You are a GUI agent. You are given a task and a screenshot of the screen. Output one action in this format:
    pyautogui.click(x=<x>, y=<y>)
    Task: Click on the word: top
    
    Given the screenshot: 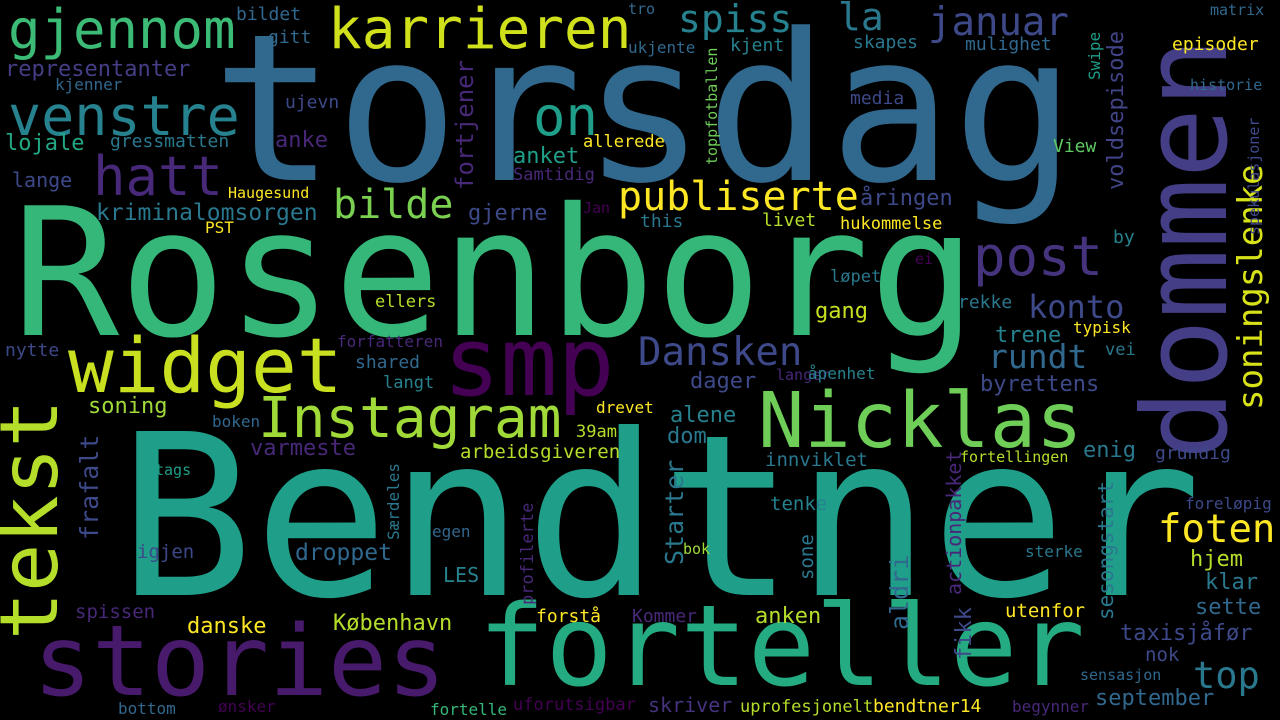 What is the action you would take?
    pyautogui.click(x=1226, y=675)
    